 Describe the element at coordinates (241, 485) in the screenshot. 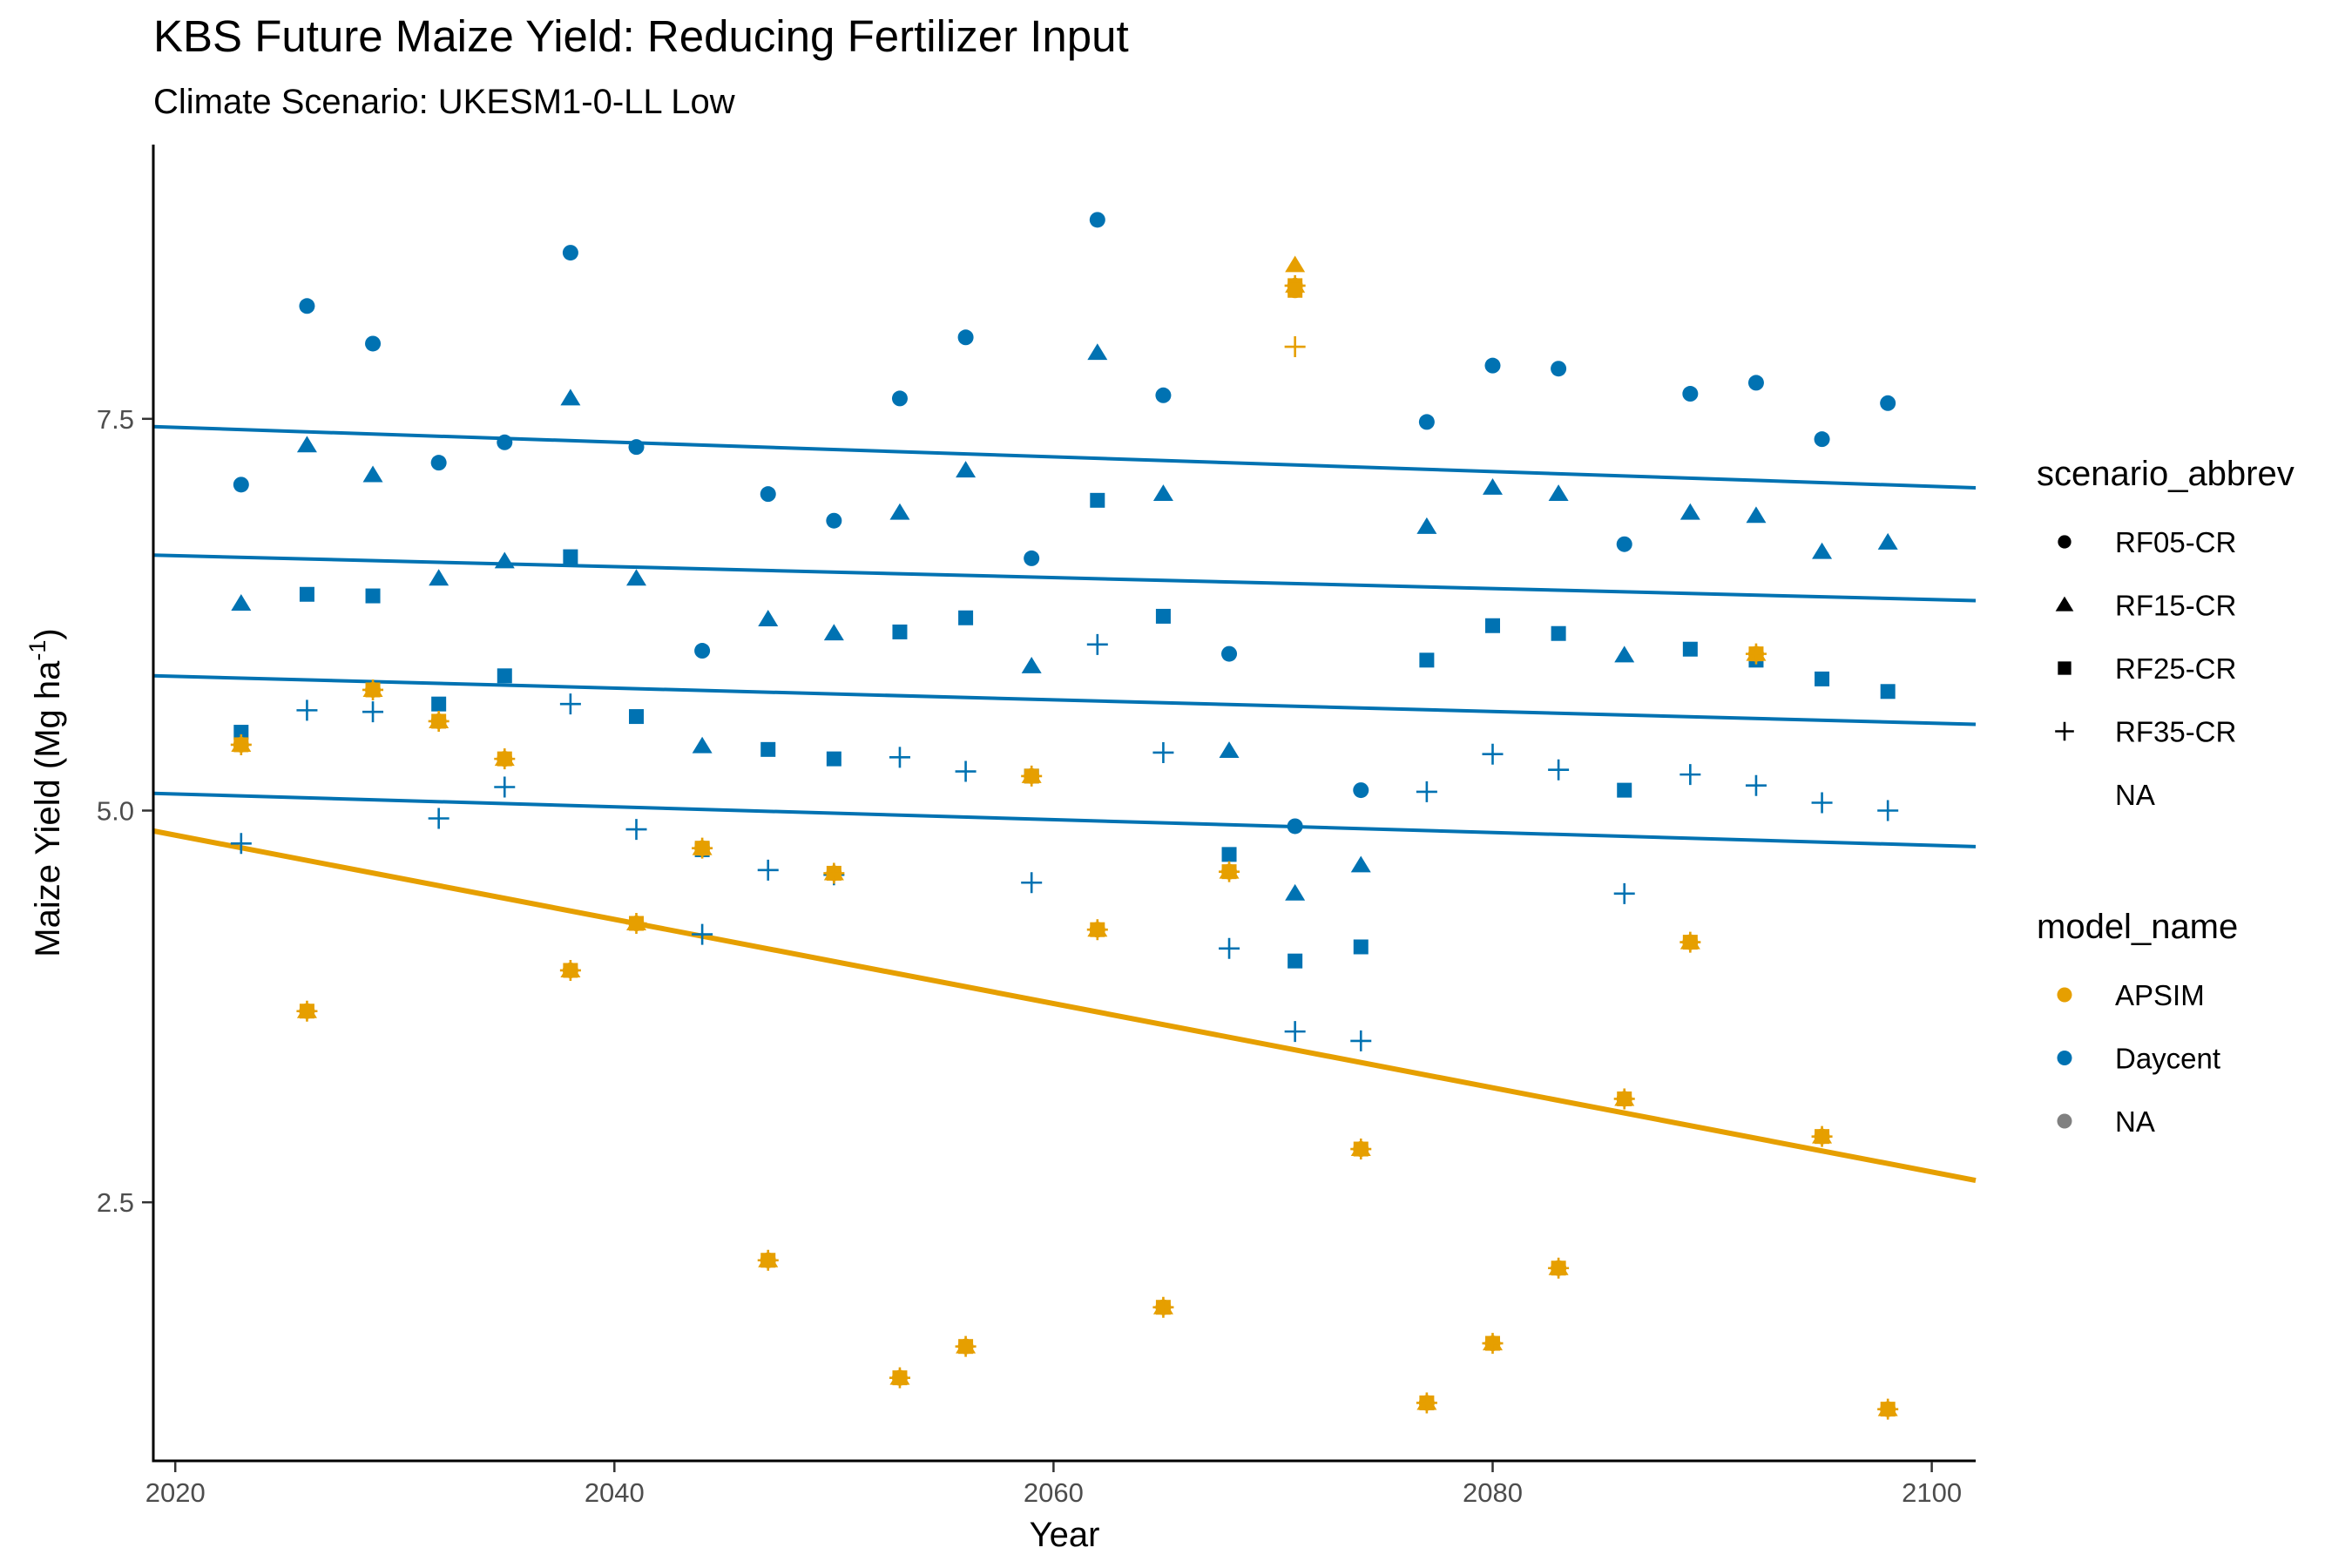

I see `point-daycent-rf05-cr-2023` at that location.